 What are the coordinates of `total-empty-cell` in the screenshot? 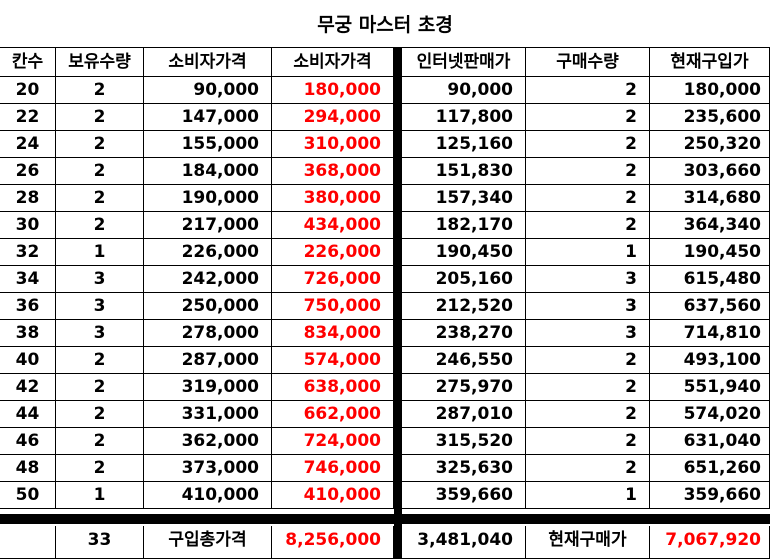 It's located at (28, 542).